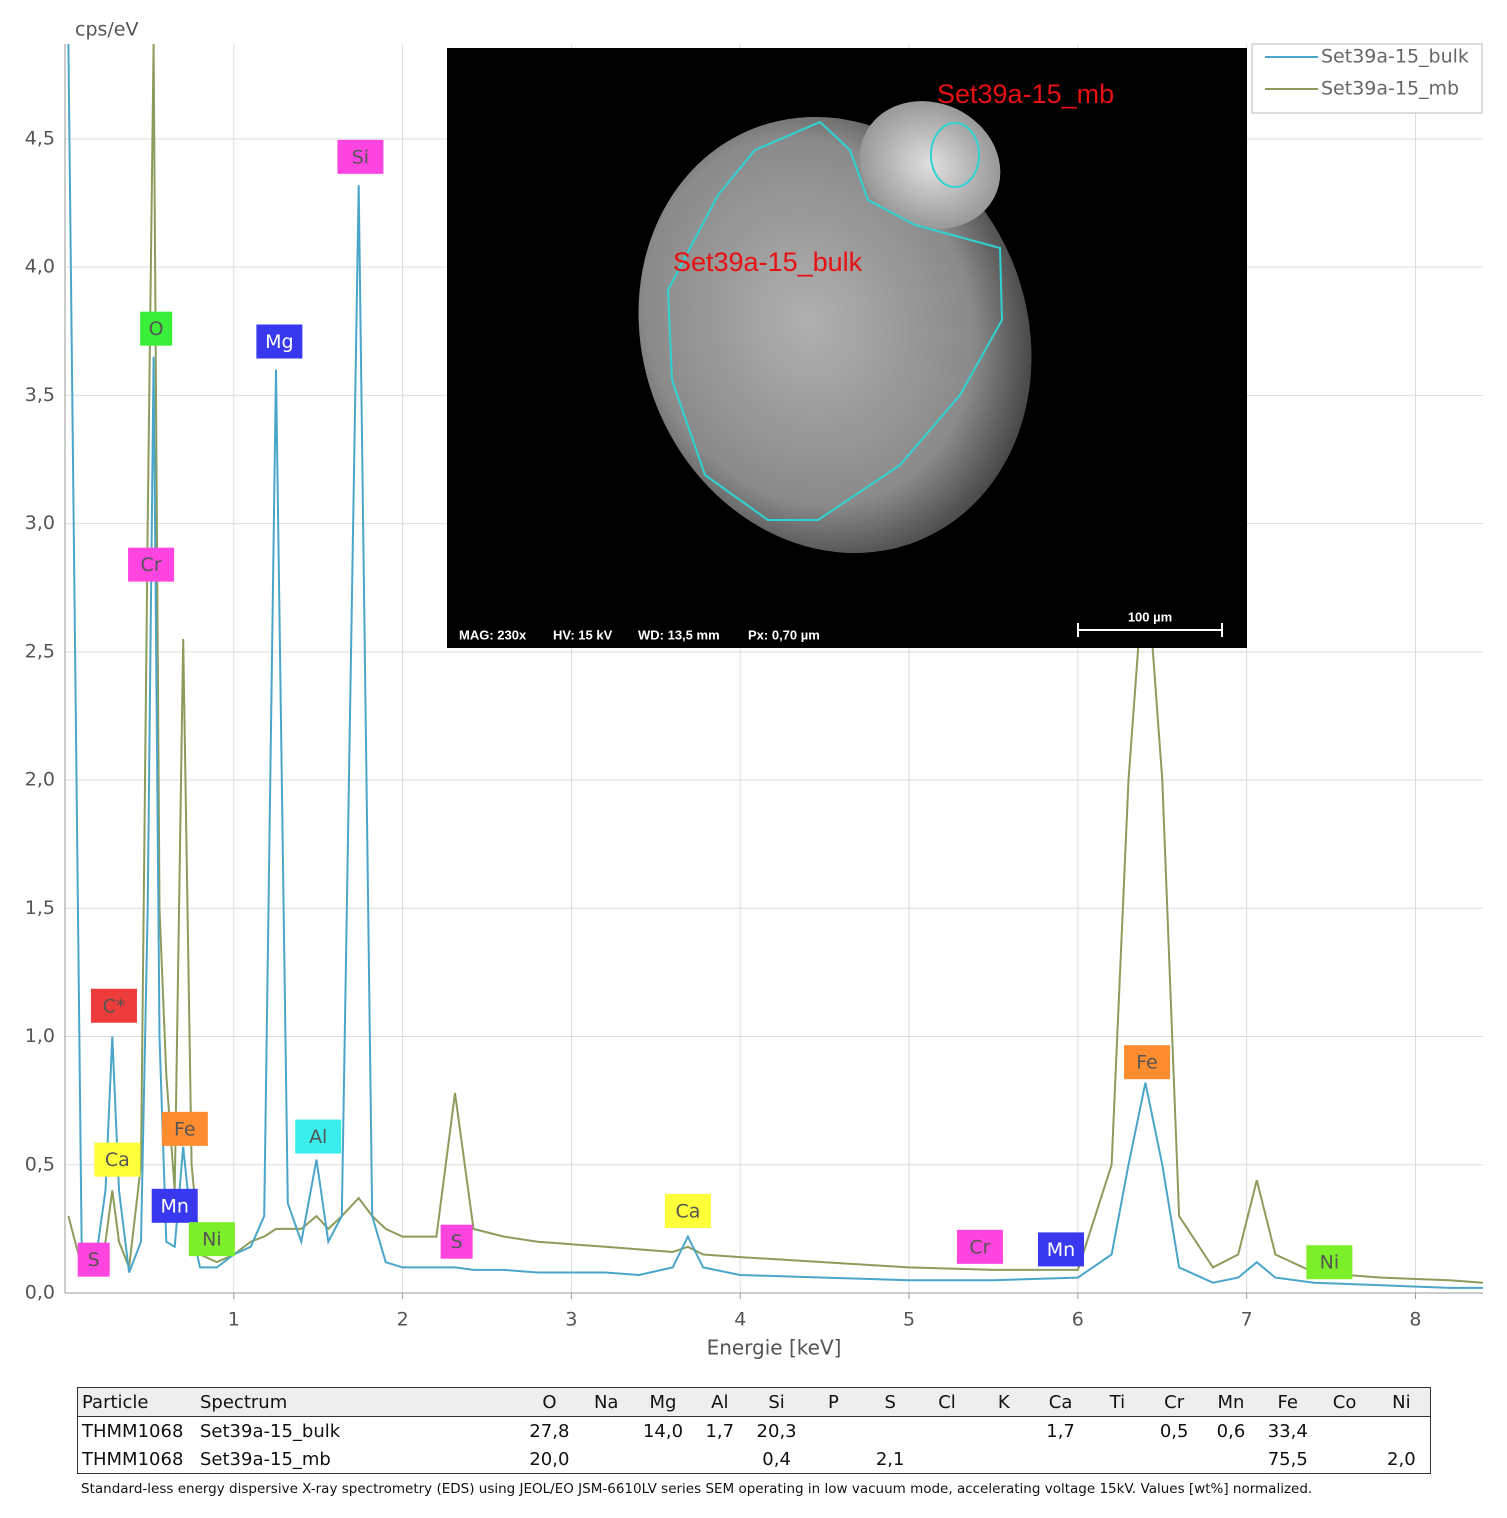  I want to click on table-cell: Ni, so click(1401, 1402).